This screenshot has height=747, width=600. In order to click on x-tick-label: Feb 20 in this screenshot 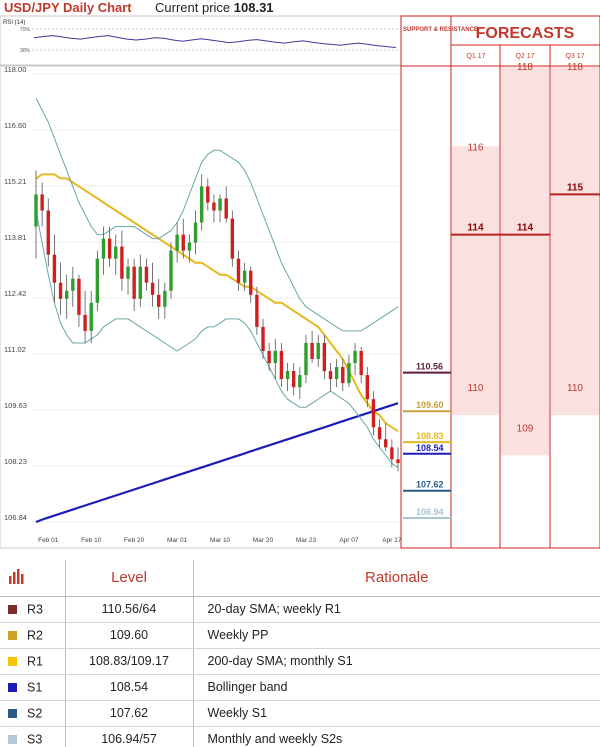, I will do `click(134, 540)`.